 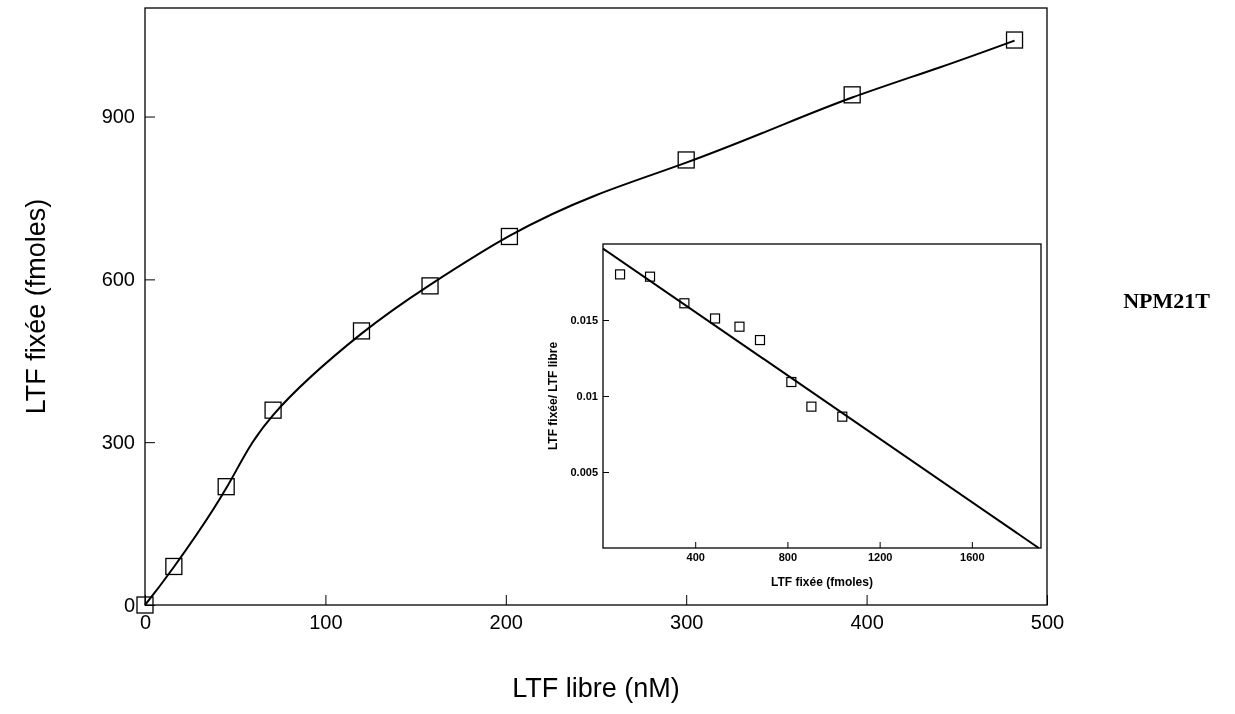 I want to click on x-tick-label: 1600, so click(x=972, y=556).